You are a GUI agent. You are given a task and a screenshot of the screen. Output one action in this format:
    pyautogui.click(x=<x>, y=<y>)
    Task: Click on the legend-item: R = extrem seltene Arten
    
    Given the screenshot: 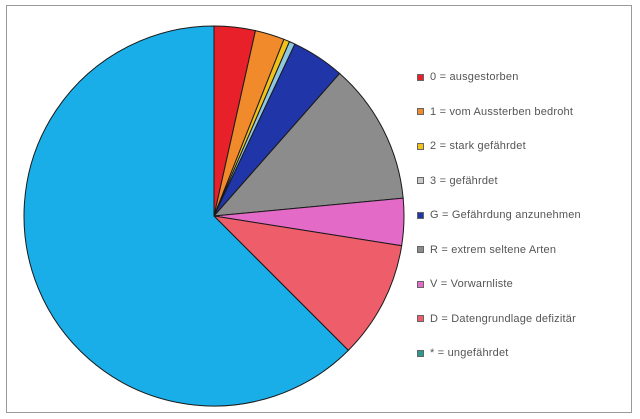 What is the action you would take?
    pyautogui.click(x=486, y=250)
    